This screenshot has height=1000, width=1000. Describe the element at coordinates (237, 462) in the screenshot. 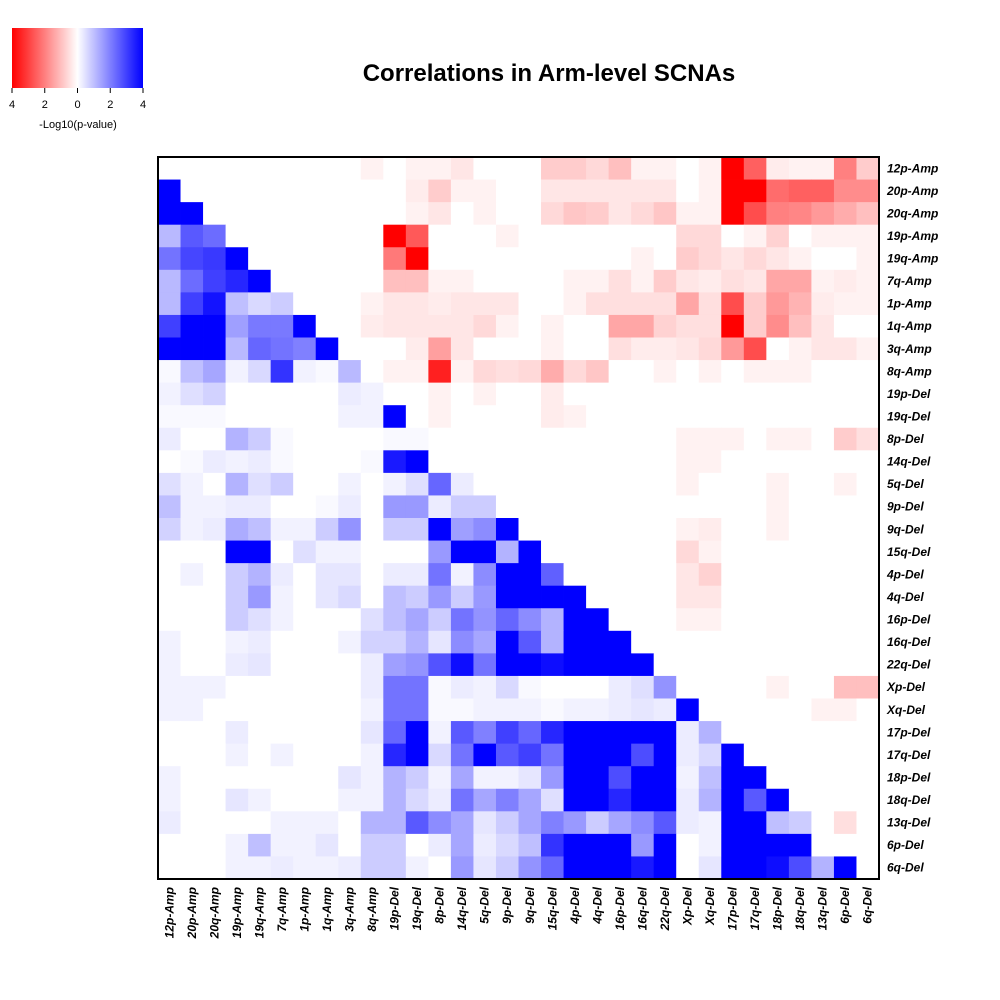

I see `heatmap-cell-14q-Del-19p-Amp` at that location.